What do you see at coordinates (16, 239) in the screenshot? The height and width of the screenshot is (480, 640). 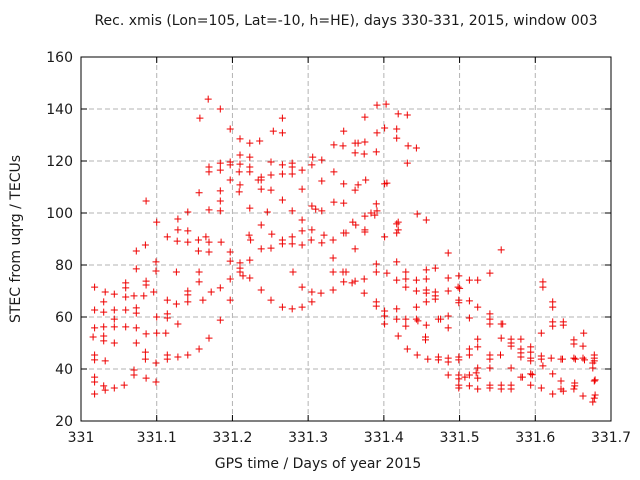 I see `y-axis-label: STEC from uqrg / TECUs` at bounding box center [16, 239].